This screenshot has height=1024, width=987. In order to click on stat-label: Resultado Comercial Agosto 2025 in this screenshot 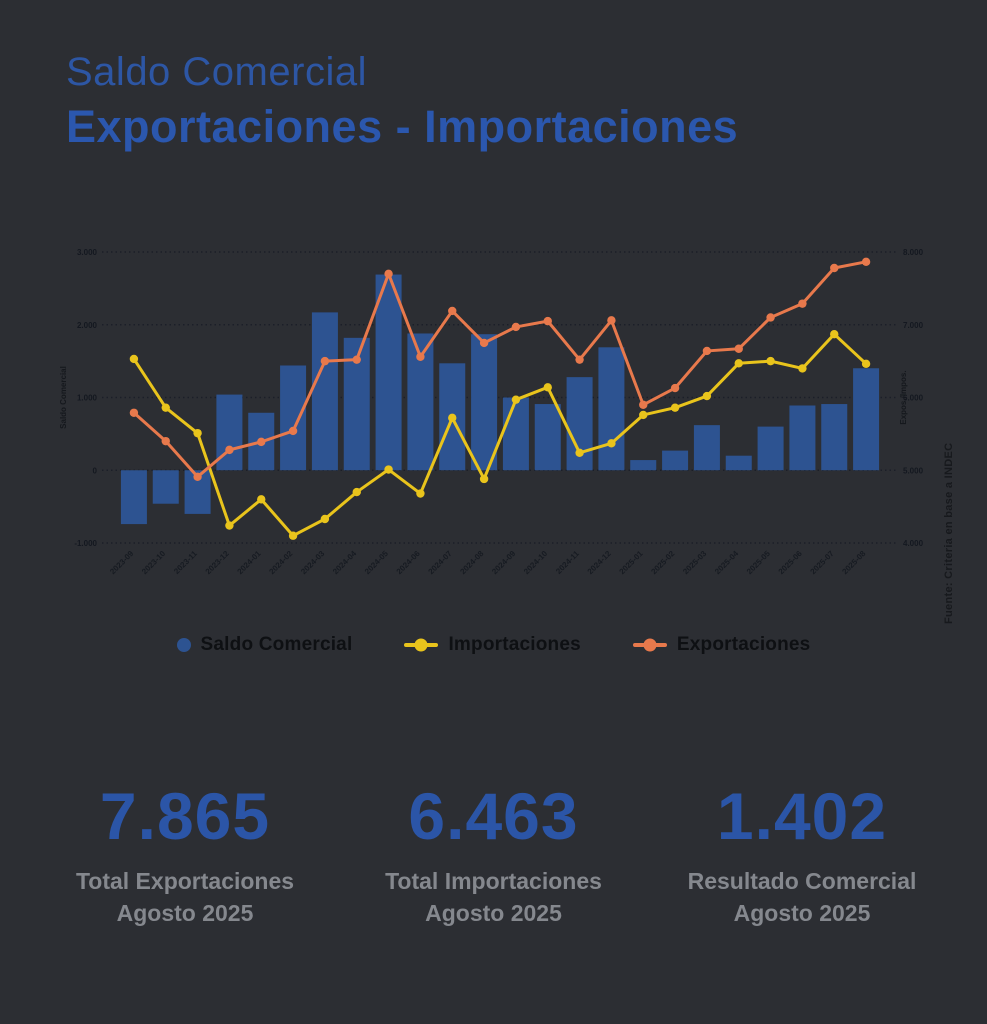, I will do `click(802, 897)`.